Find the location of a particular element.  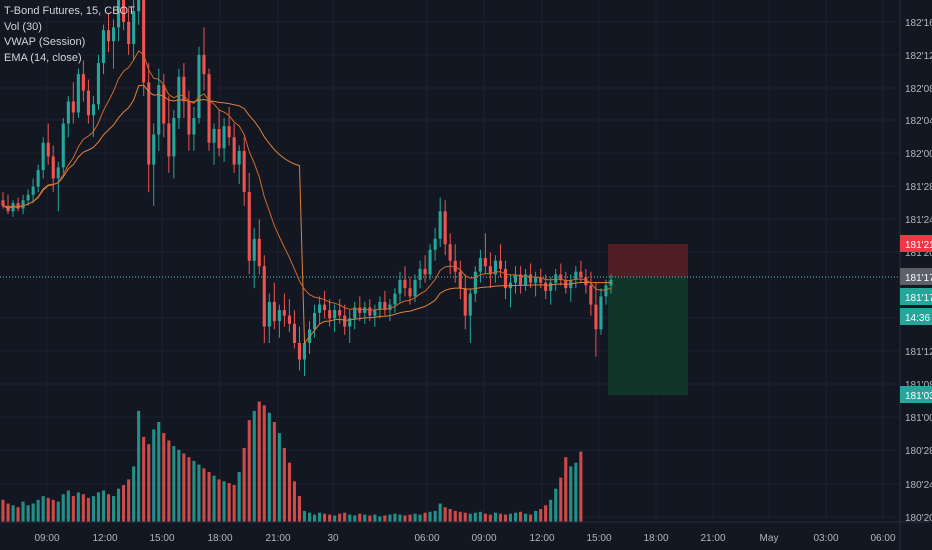

legend-ema: EMA (14, close) is located at coordinates (43, 57).